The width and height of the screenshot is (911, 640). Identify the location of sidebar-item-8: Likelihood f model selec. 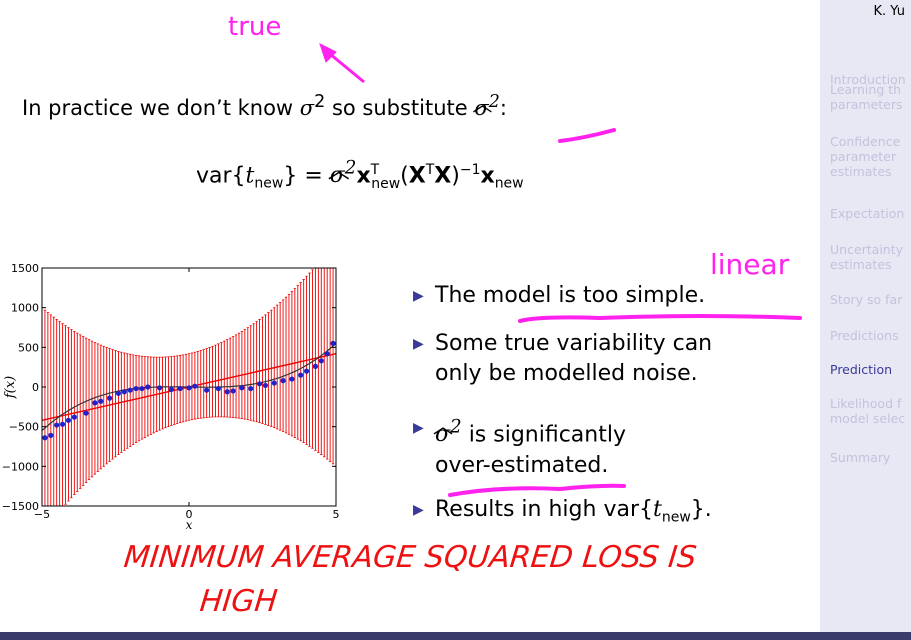
(868, 411).